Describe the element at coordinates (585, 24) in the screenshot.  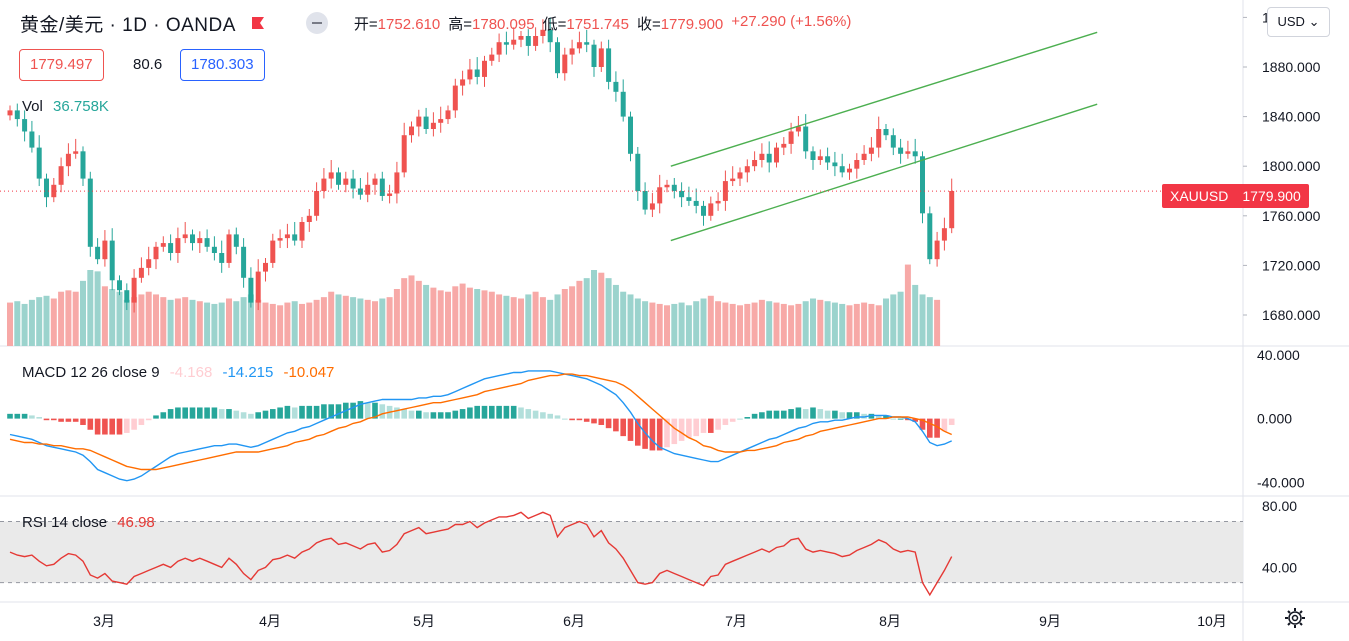
I see `low-readout: 低=1751.745` at that location.